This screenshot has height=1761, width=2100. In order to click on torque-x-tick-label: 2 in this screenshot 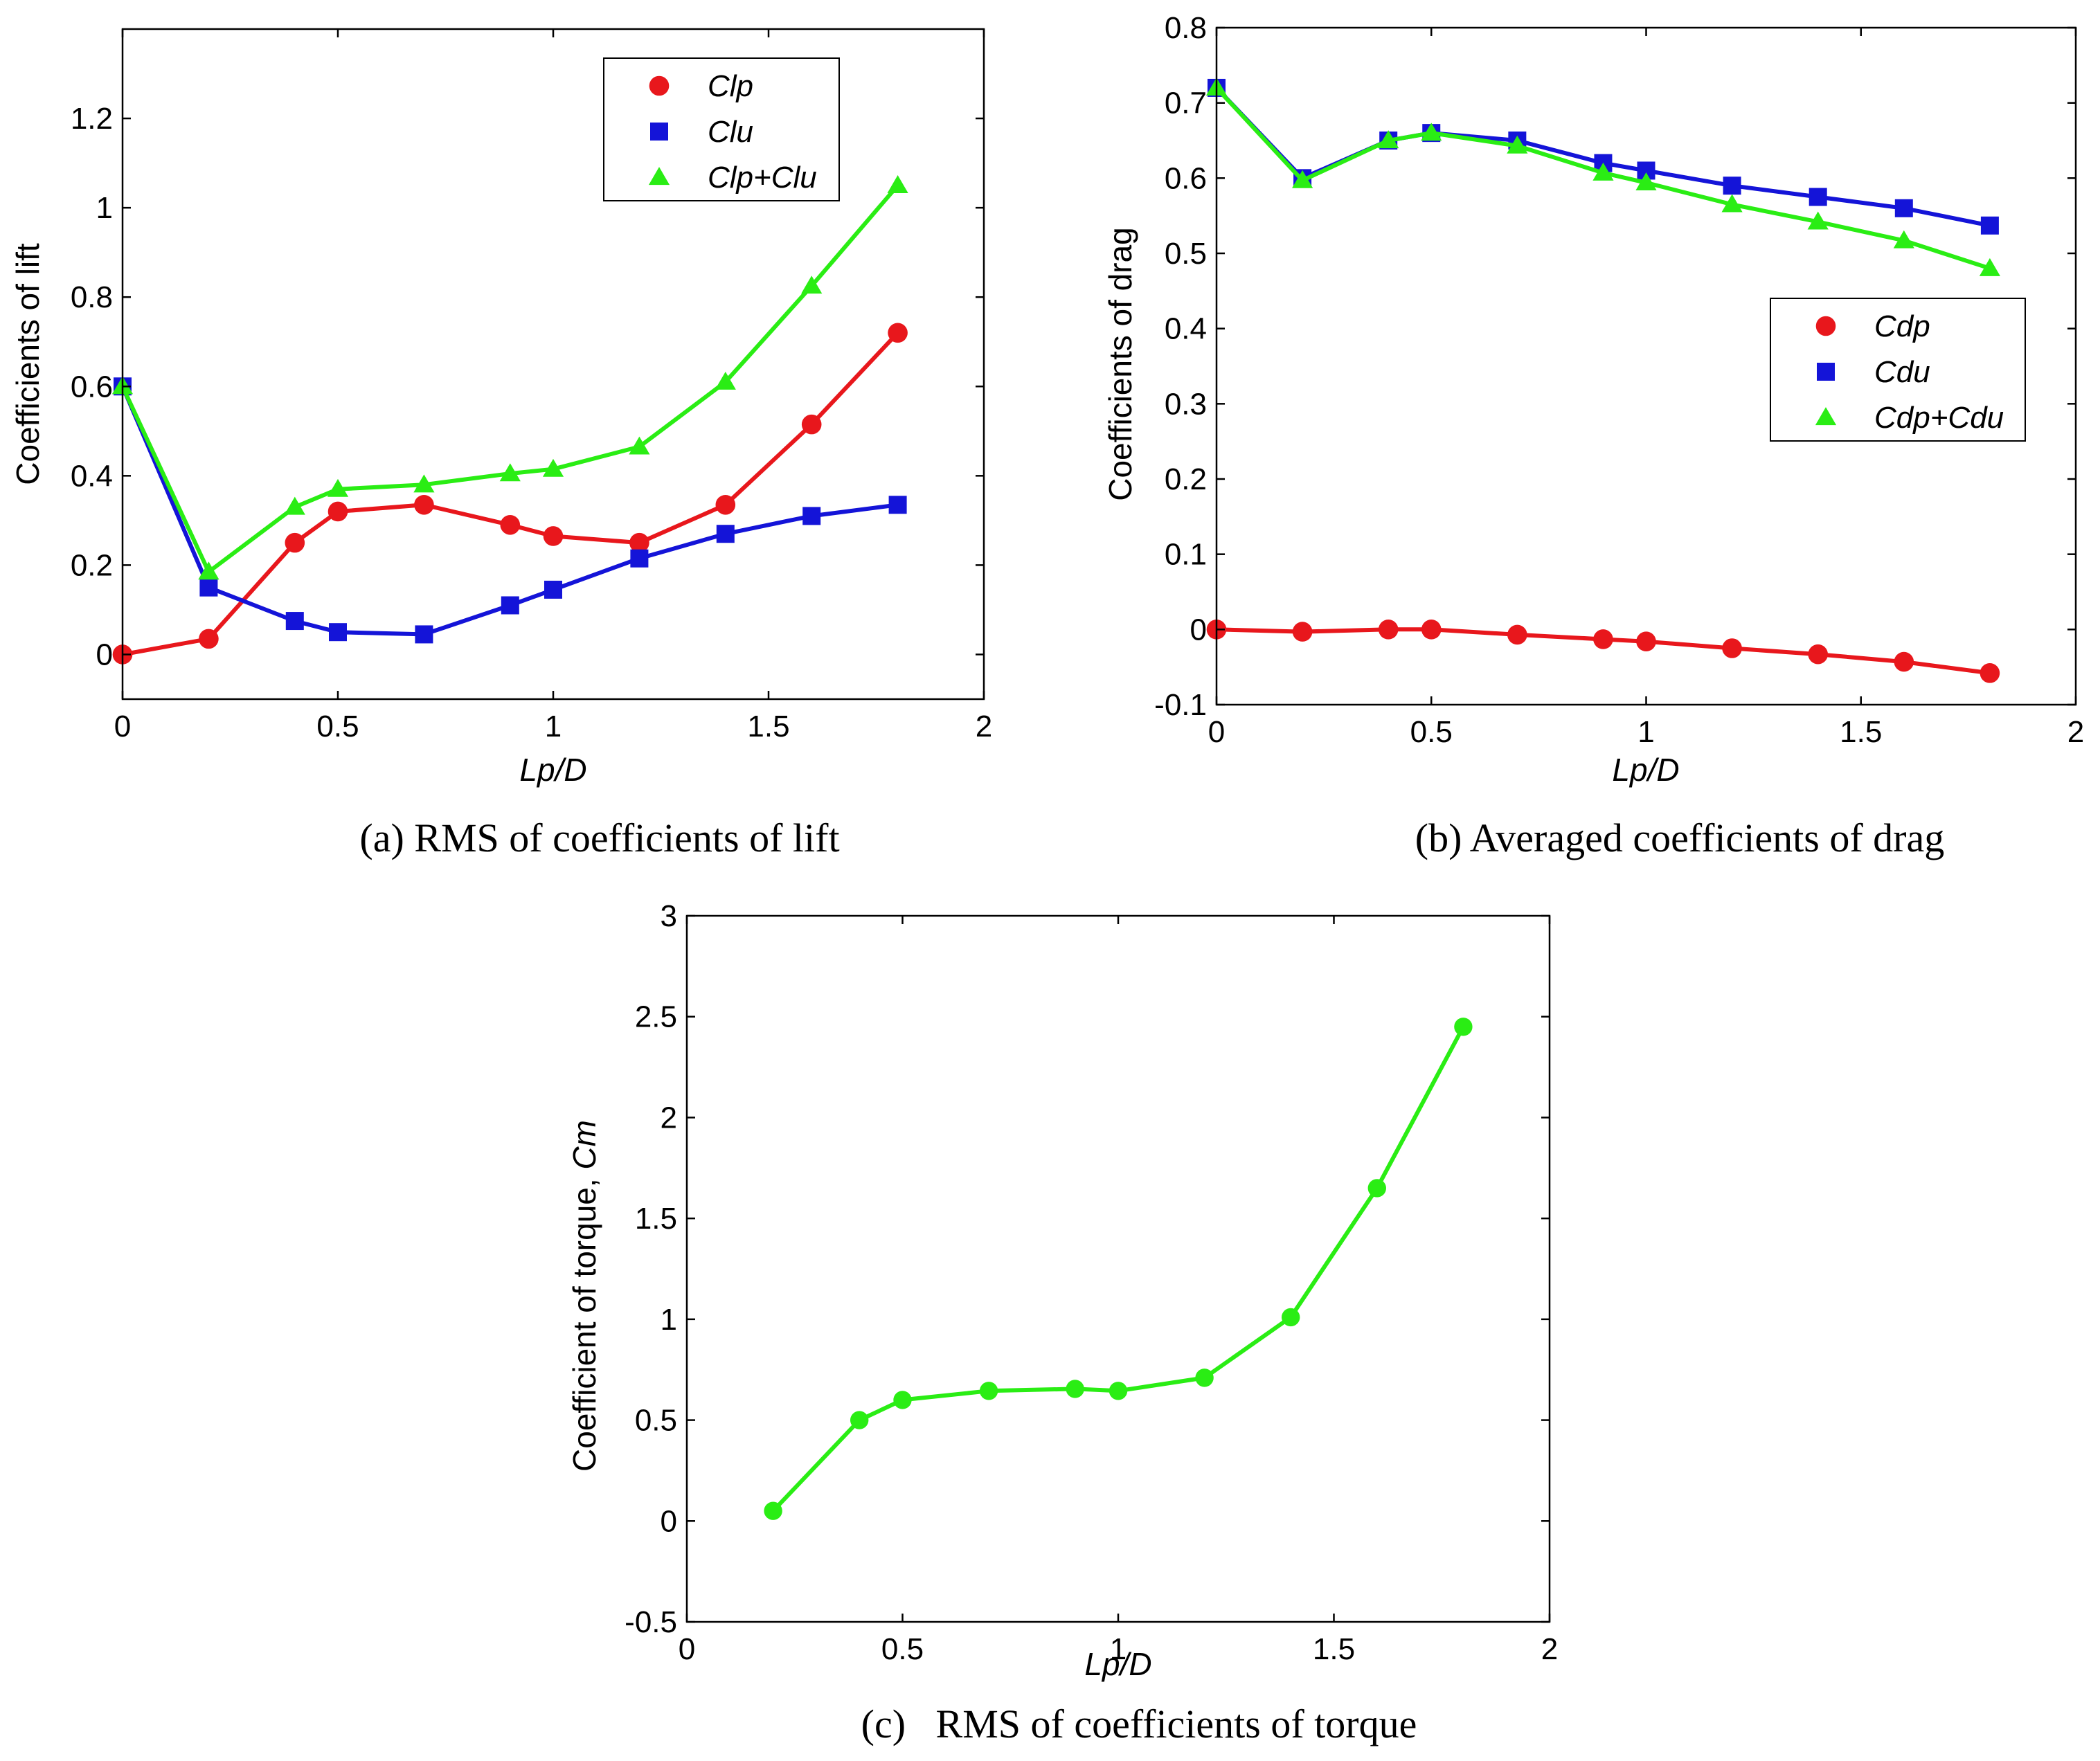, I will do `click(1549, 1649)`.